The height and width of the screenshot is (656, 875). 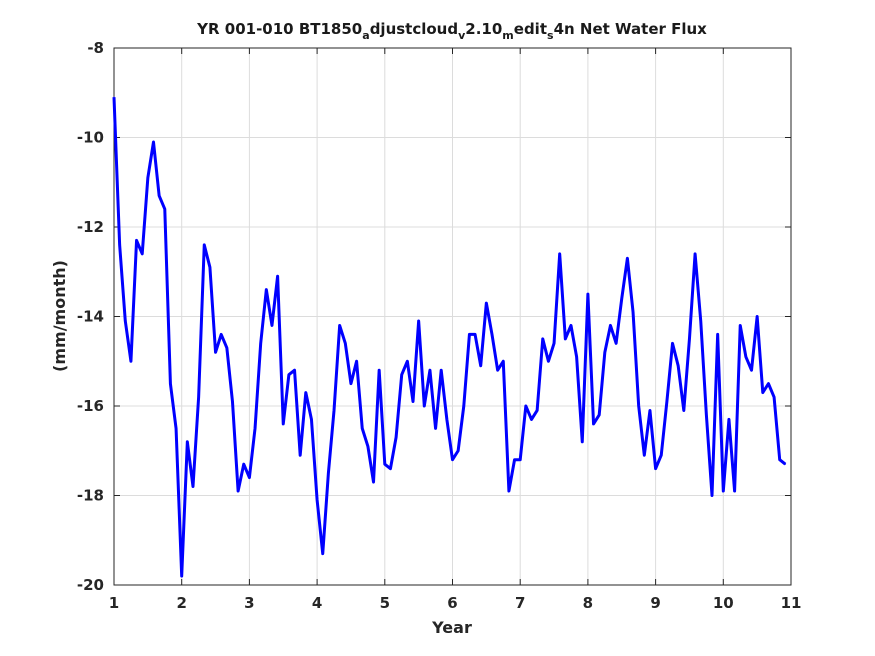 What do you see at coordinates (520, 603) in the screenshot?
I see `x-tick-label: 7` at bounding box center [520, 603].